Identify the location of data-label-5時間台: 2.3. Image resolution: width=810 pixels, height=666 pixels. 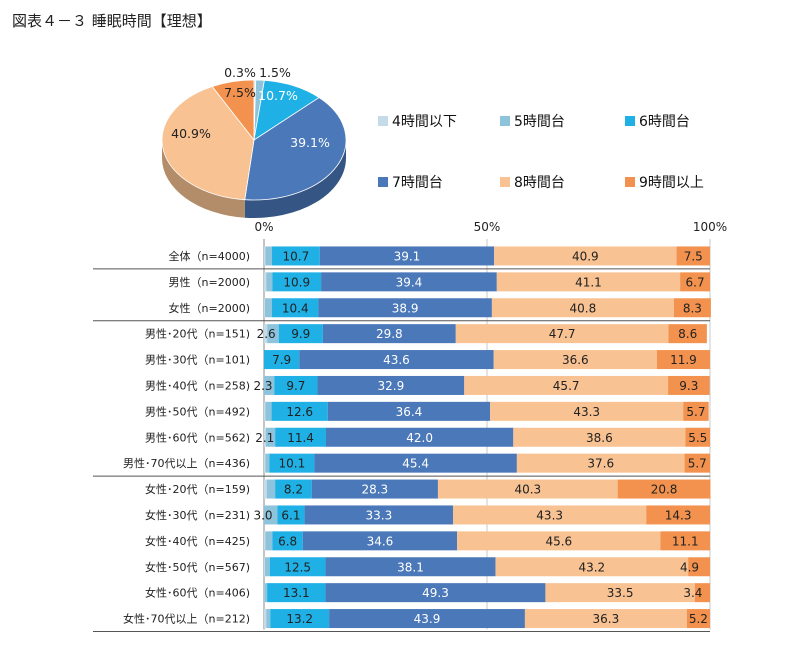
(262, 386).